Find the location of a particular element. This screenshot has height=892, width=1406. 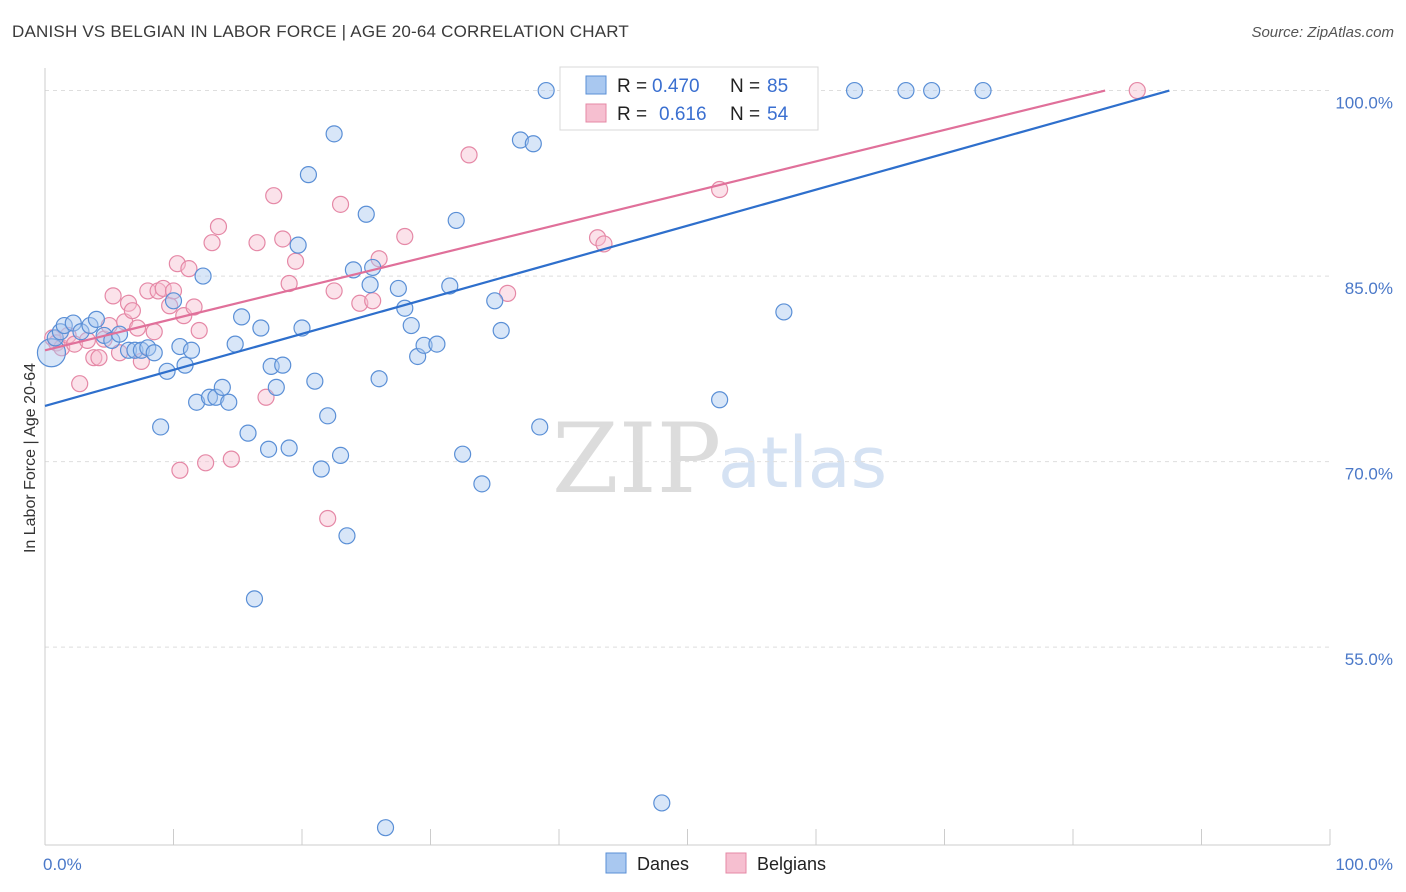

series-legend: Danes Belgians is located at coordinates (715, 863).